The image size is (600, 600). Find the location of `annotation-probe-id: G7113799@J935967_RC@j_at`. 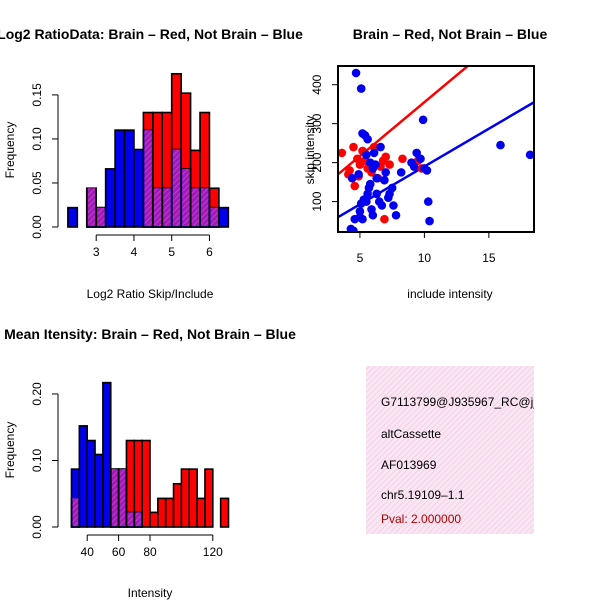

annotation-probe-id: G7113799@J935967_RC@j_at is located at coordinates (466, 402).